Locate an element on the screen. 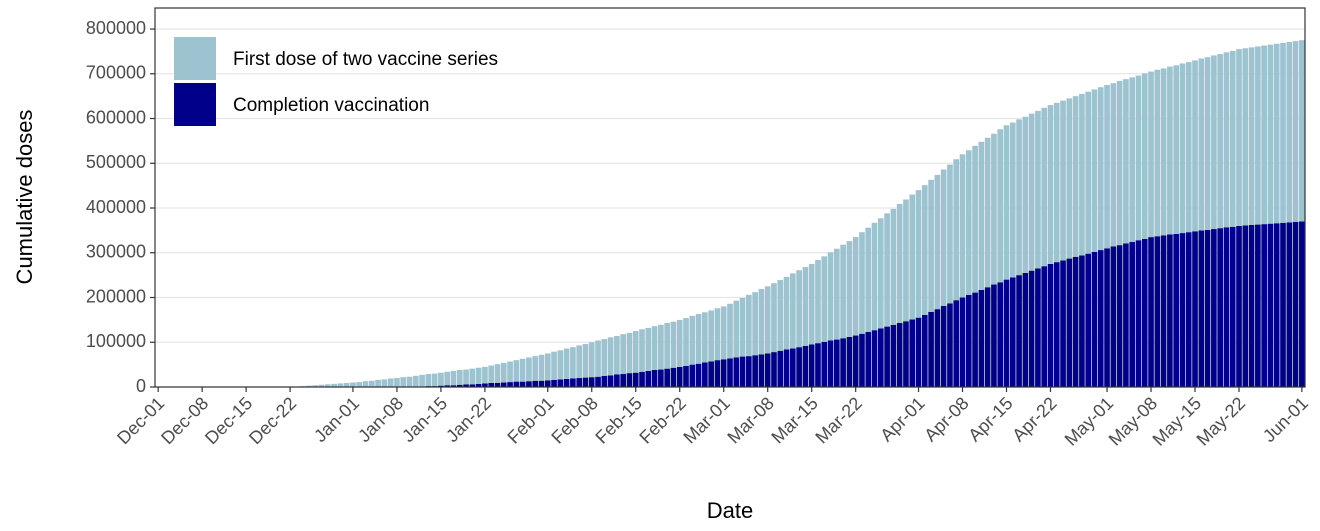 Image resolution: width=1320 pixels, height=531 pixels. y-tick-label: 600000 is located at coordinates (116, 117).